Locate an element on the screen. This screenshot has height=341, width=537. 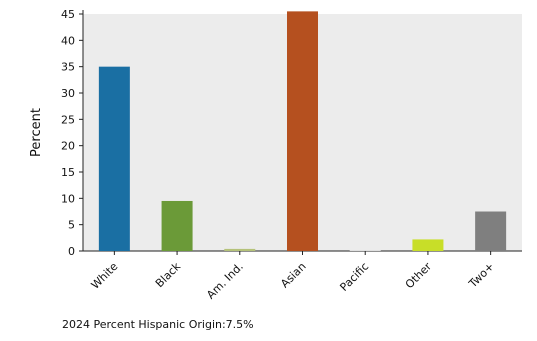
x-tick-label: Two+ is located at coordinates (481, 275).